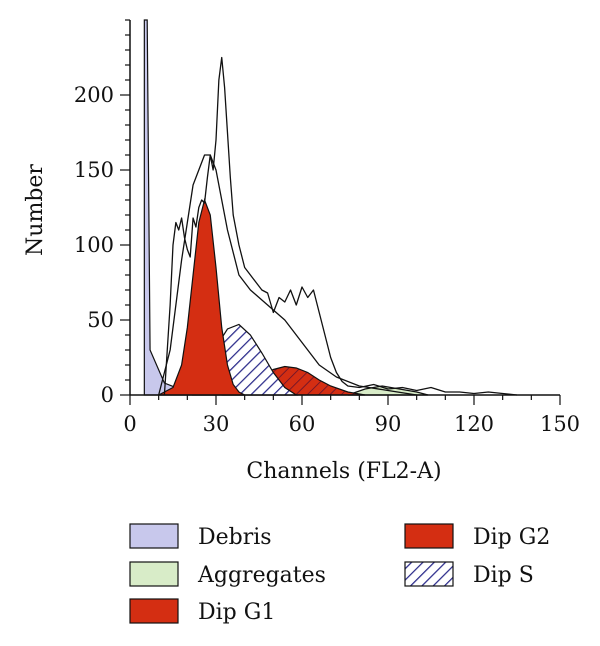 The height and width of the screenshot is (646, 600). I want to click on y-tick-label: 150, so click(94, 170).